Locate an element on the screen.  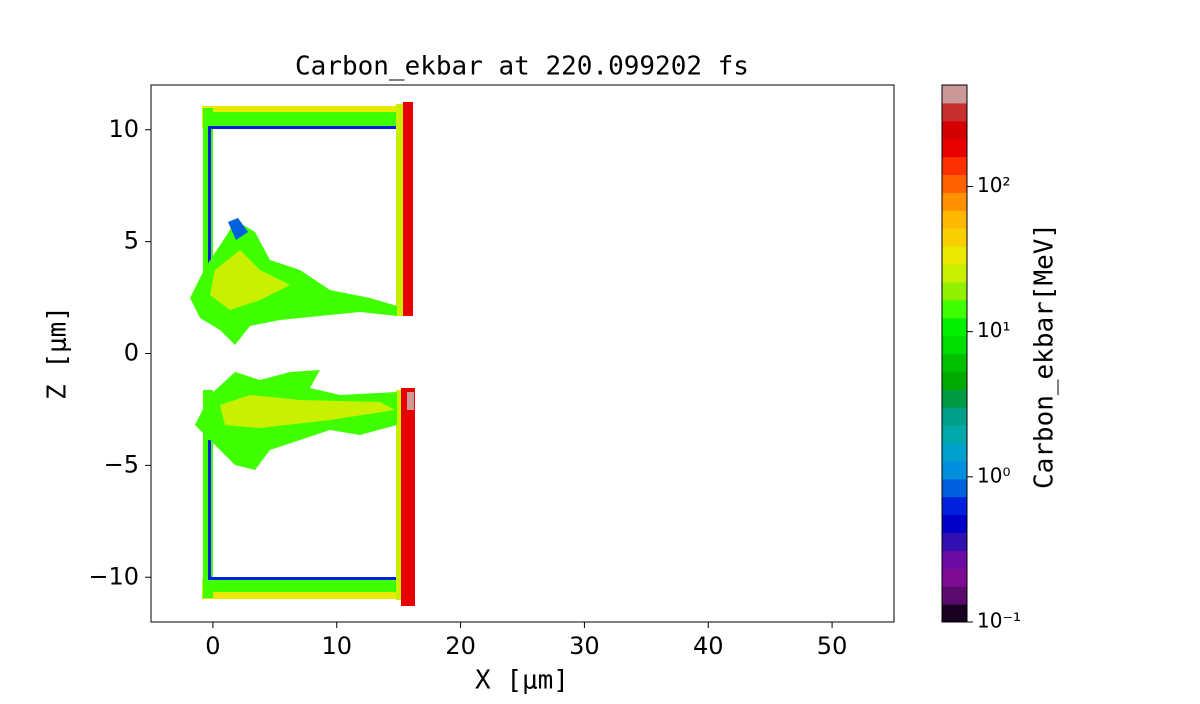
colorbar-tick-label: 10² is located at coordinates (993, 185).